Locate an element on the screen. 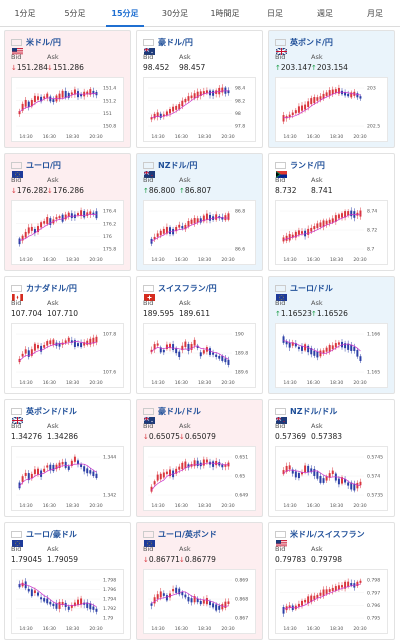 The width and height of the screenshot is (400, 643). pair-name-link: NZドル/ドル is located at coordinates (314, 411).